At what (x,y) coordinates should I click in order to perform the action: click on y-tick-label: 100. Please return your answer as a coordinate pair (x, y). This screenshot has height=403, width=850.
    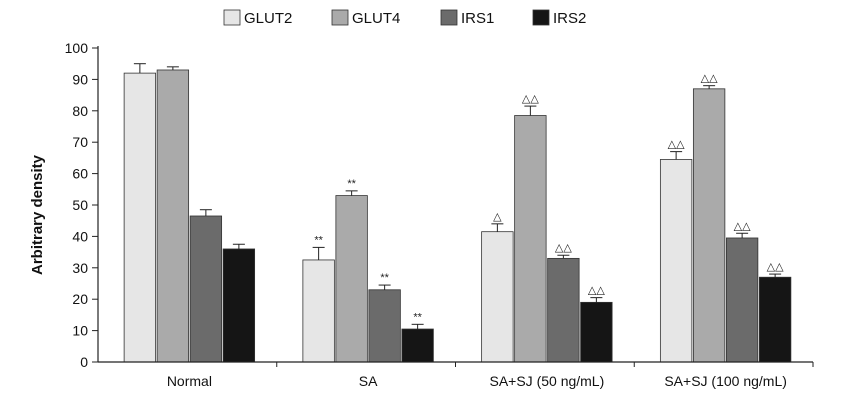
    Looking at the image, I should click on (77, 48).